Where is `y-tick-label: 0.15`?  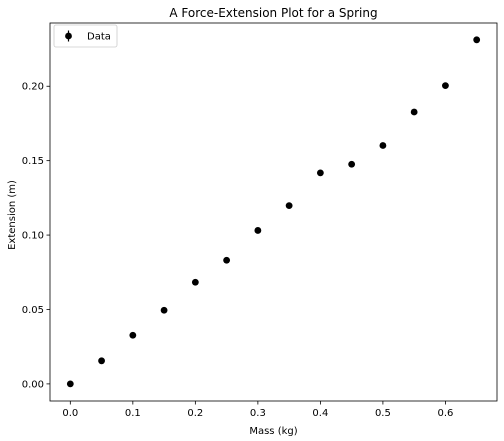
y-tick-label: 0.15 is located at coordinates (33, 161).